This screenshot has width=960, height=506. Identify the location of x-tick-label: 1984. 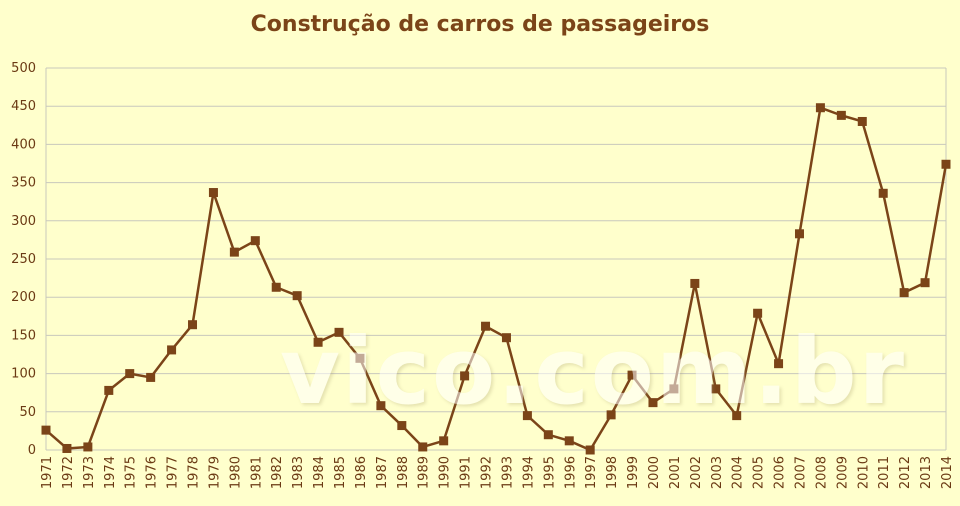
(319, 472).